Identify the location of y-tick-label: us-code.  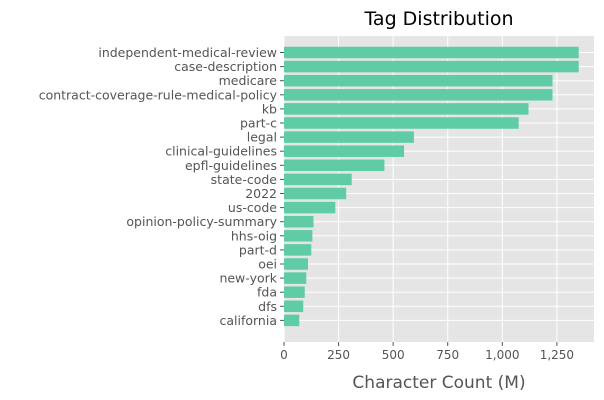
(252, 207).